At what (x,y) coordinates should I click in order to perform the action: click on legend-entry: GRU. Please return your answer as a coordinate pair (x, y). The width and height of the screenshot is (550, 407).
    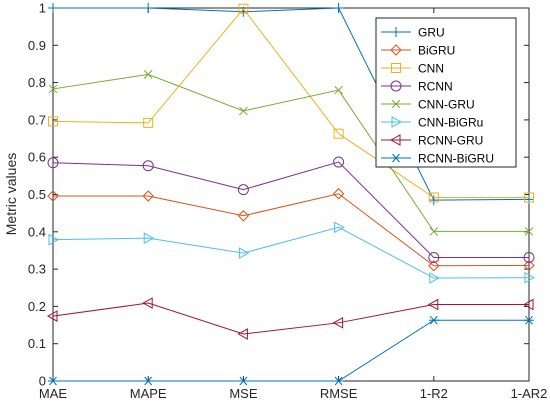
    Looking at the image, I should click on (413, 33).